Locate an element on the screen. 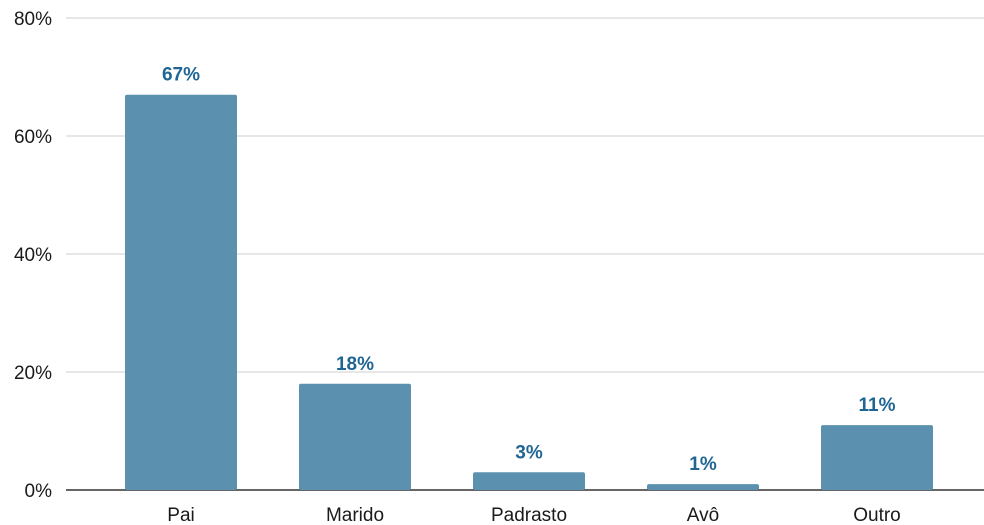 The width and height of the screenshot is (984, 525). x-tick-label: Marido is located at coordinates (355, 515).